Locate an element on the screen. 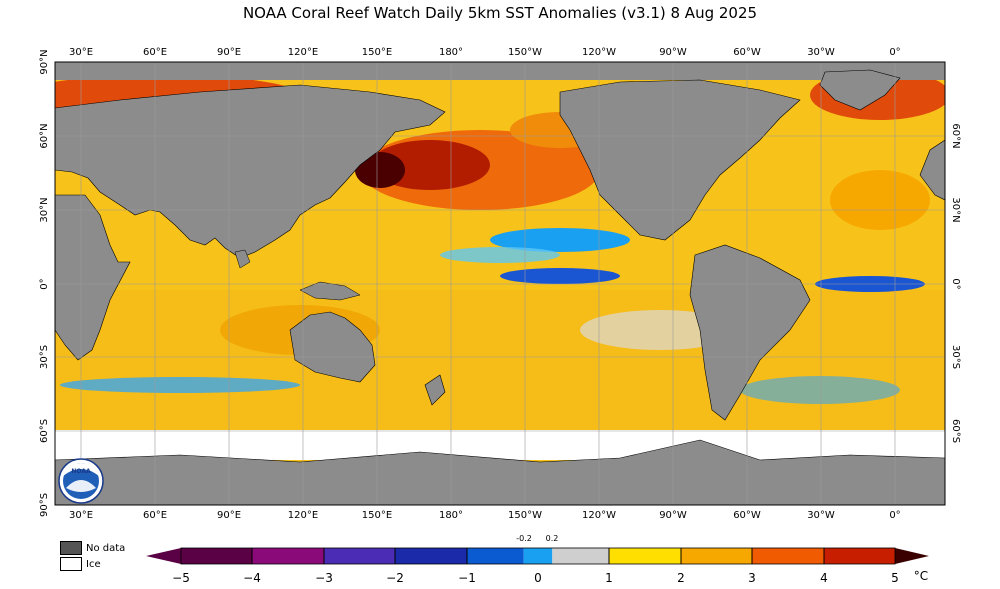  left-lat-label: 30°S is located at coordinates (44, 357).